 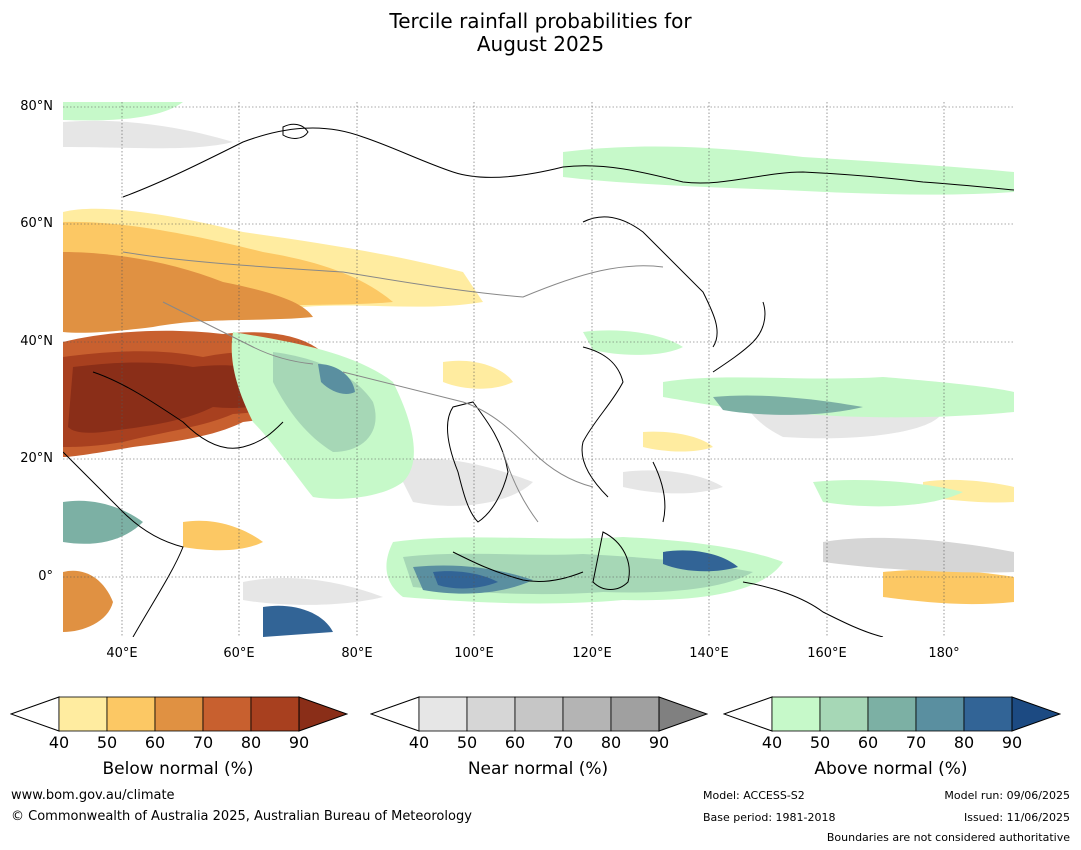 I want to click on footer-url: www.bom.gov.au/climate, so click(x=93, y=795).